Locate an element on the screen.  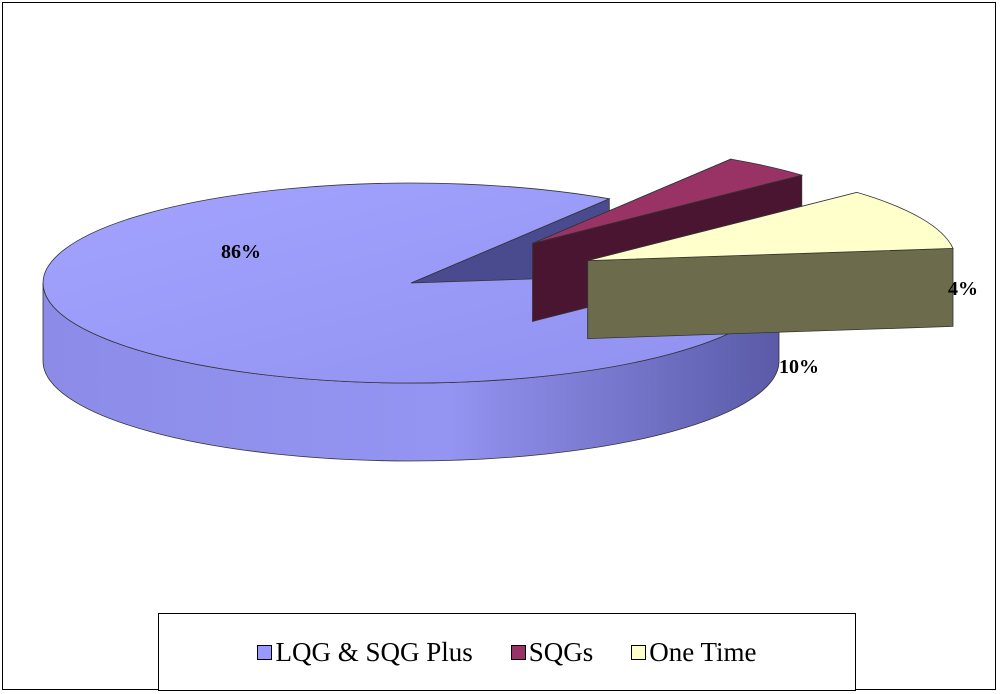
legend-item-sqgs: SQGs is located at coordinates (552, 652).